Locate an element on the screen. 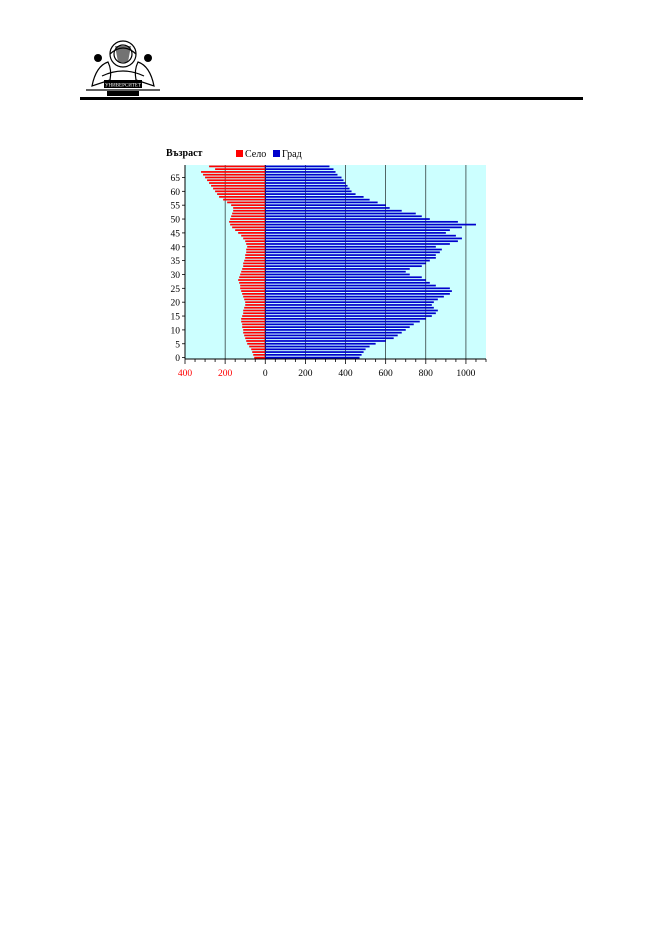 This screenshot has width=655, height=926. y-tick-label: 15 is located at coordinates (176, 318).